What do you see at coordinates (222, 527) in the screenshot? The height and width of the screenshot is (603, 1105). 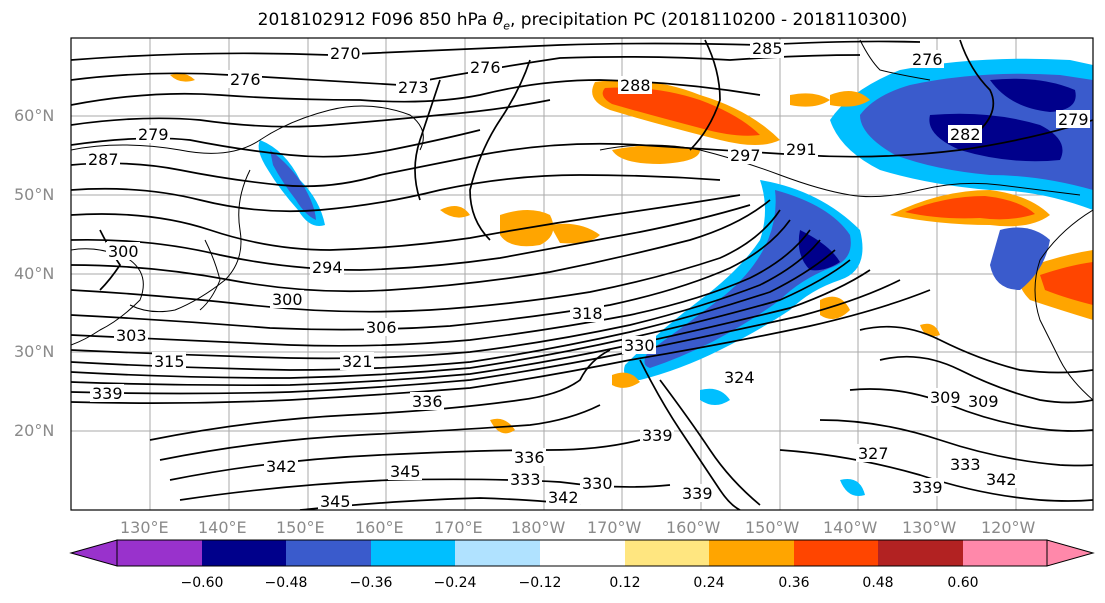 I see `lon-label: 140°E` at bounding box center [222, 527].